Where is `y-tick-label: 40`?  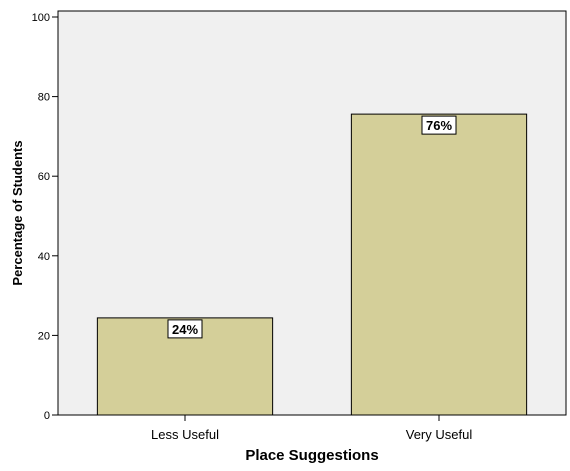
y-tick-label: 40 is located at coordinates (44, 257).